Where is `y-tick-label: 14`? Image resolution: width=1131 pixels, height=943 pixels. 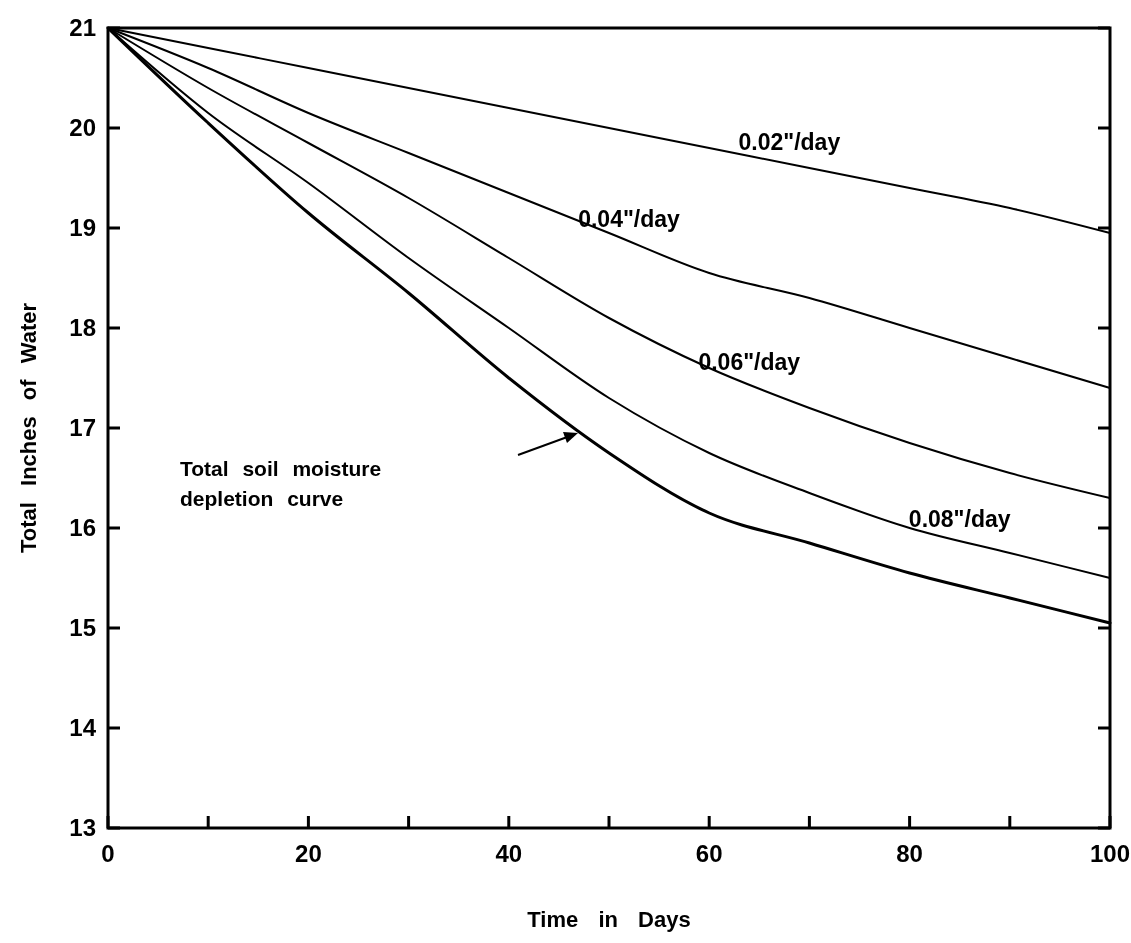 y-tick-label: 14 is located at coordinates (83, 728).